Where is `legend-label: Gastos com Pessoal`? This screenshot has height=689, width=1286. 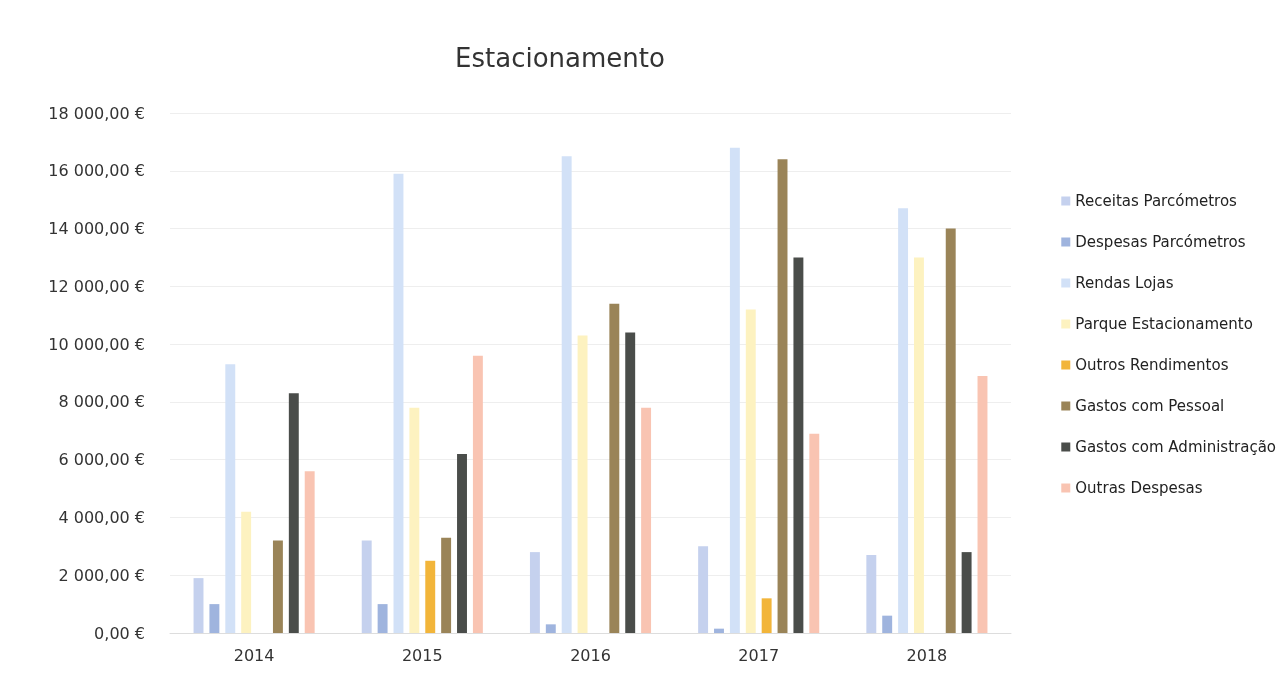 legend-label: Gastos com Pessoal is located at coordinates (1150, 406).